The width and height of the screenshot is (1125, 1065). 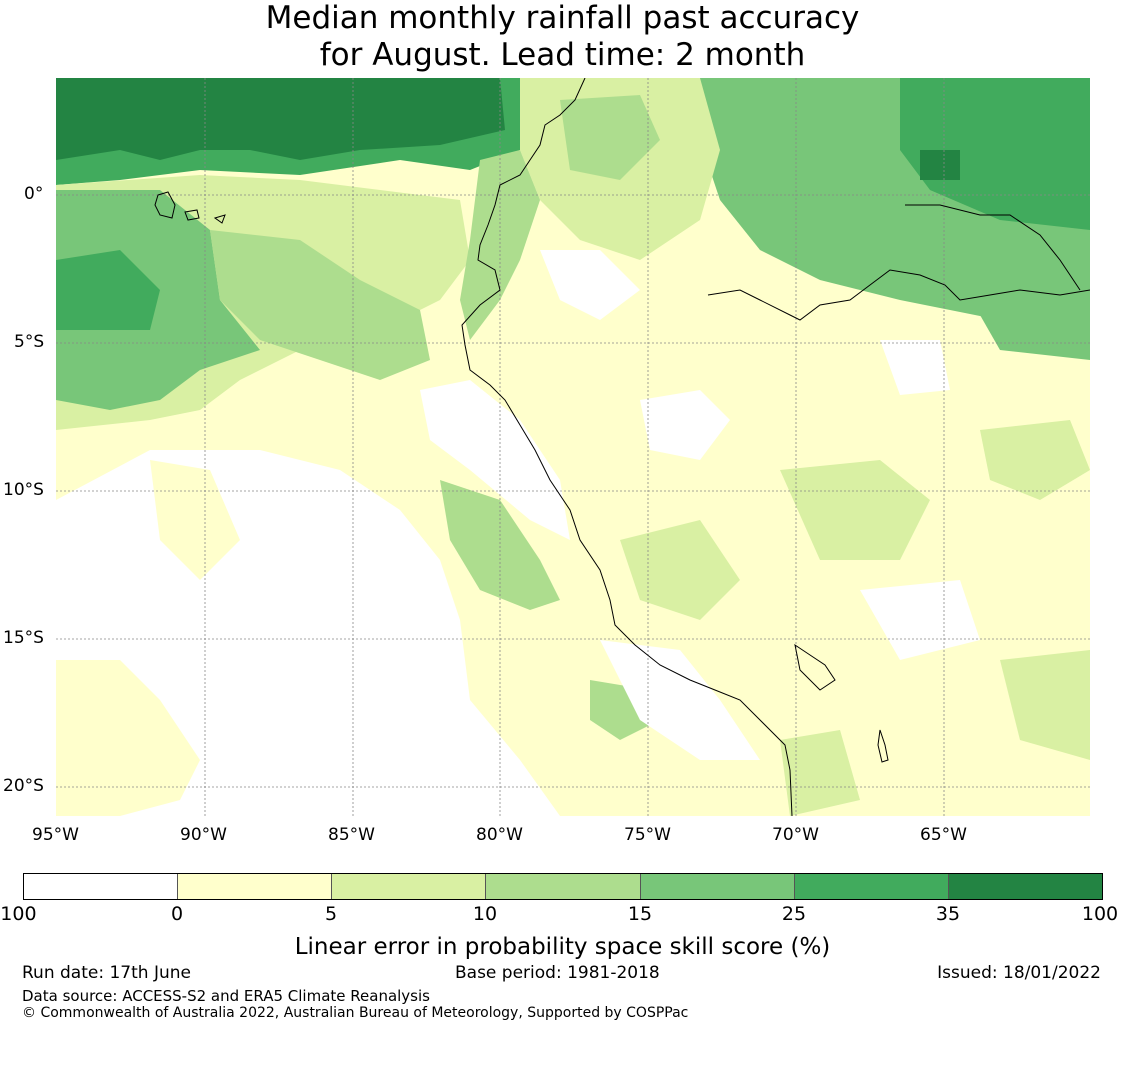 I want to click on colorbar-tick: 15, so click(x=640, y=914).